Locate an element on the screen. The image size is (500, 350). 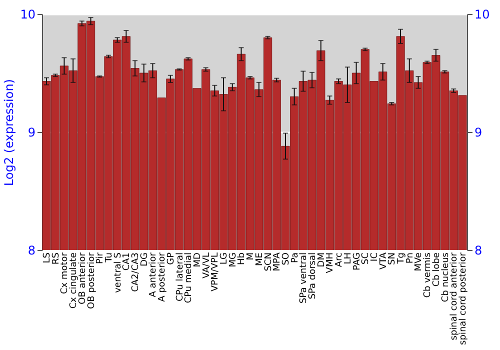
x-tick-label: PAG is located at coordinates (357, 261).